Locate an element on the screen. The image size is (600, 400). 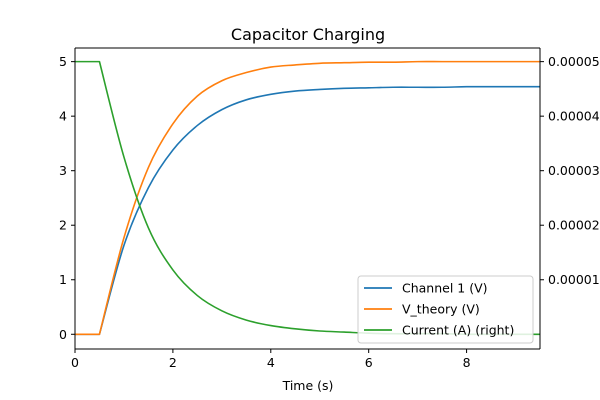
y-tick-label: 1 is located at coordinates (63, 279).